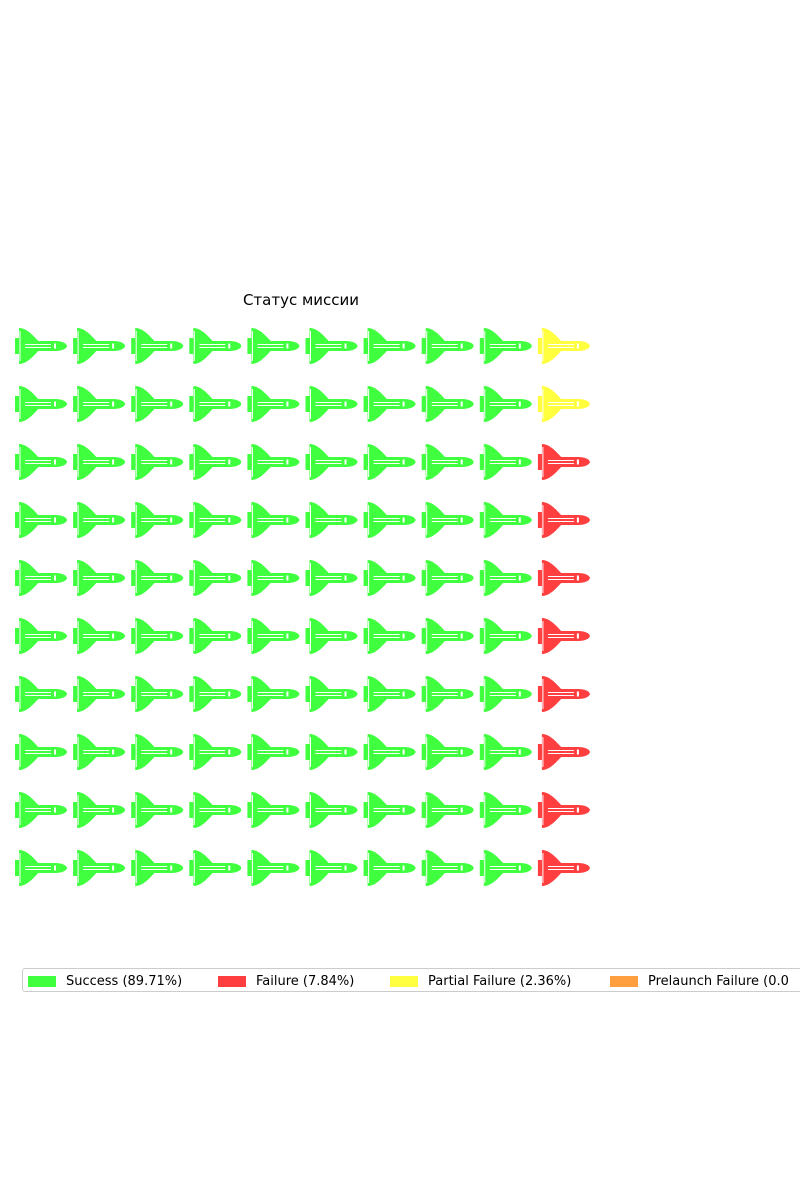 This screenshot has height=1200, width=800. What do you see at coordinates (624, 981) in the screenshot?
I see `legend-swatch-prelaunch-failure` at bounding box center [624, 981].